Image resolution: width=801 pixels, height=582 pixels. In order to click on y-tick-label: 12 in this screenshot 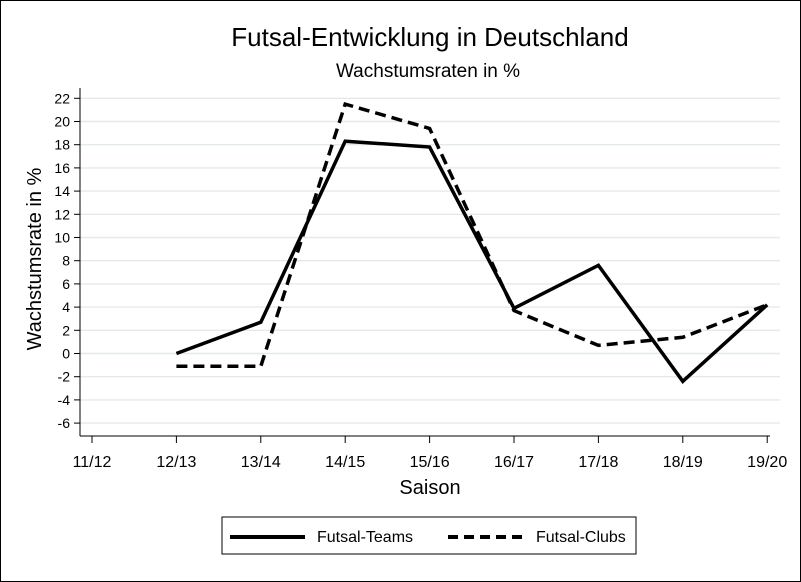, I will do `click(62, 214)`.